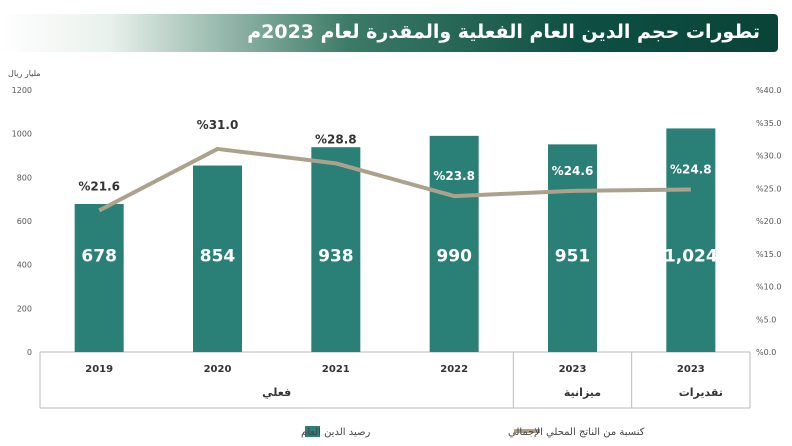 The image size is (792, 446). I want to click on y2-tick-label: %0.0, so click(766, 352).